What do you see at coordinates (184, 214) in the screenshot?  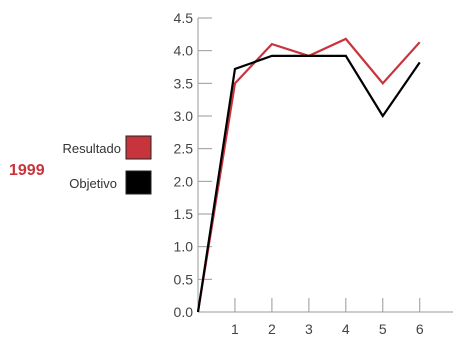 I see `y-tick-label: 1.5` at bounding box center [184, 214].